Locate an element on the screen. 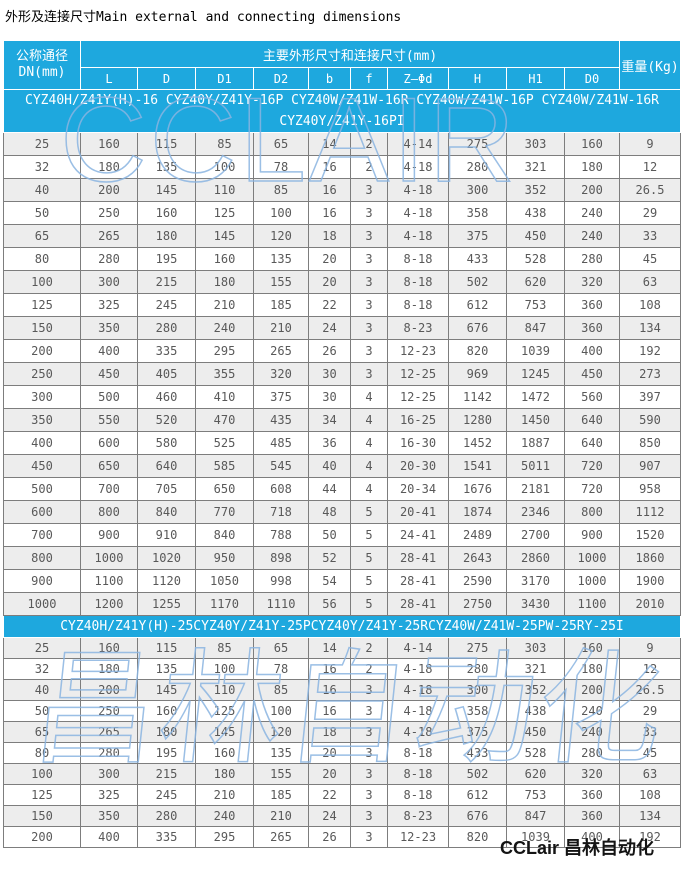 This screenshot has height=872, width=683. table-cell: 2 is located at coordinates (369, 167).